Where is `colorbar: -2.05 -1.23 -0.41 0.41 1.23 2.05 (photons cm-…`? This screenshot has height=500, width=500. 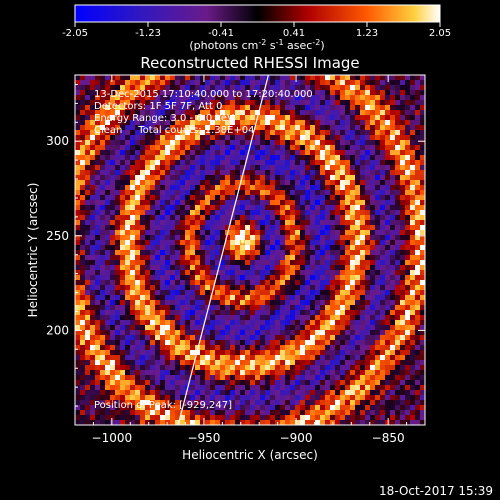
colorbar: -2.05 -1.23 -0.41 0.41 1.23 2.05 (photons cm-… is located at coordinates (256, 28).